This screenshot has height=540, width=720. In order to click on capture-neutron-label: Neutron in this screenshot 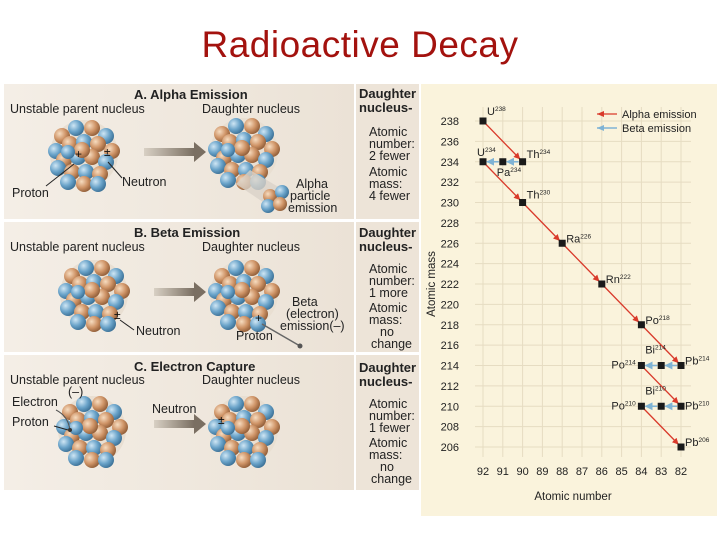, I will do `click(174, 409)`.